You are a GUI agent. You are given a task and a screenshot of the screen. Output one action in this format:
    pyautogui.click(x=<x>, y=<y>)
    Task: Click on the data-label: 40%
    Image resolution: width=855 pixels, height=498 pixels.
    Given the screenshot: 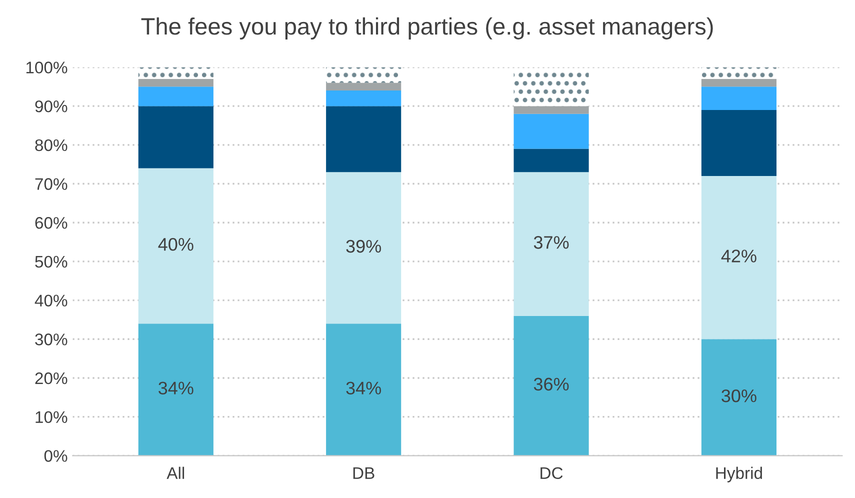 What is the action you would take?
    pyautogui.click(x=176, y=244)
    